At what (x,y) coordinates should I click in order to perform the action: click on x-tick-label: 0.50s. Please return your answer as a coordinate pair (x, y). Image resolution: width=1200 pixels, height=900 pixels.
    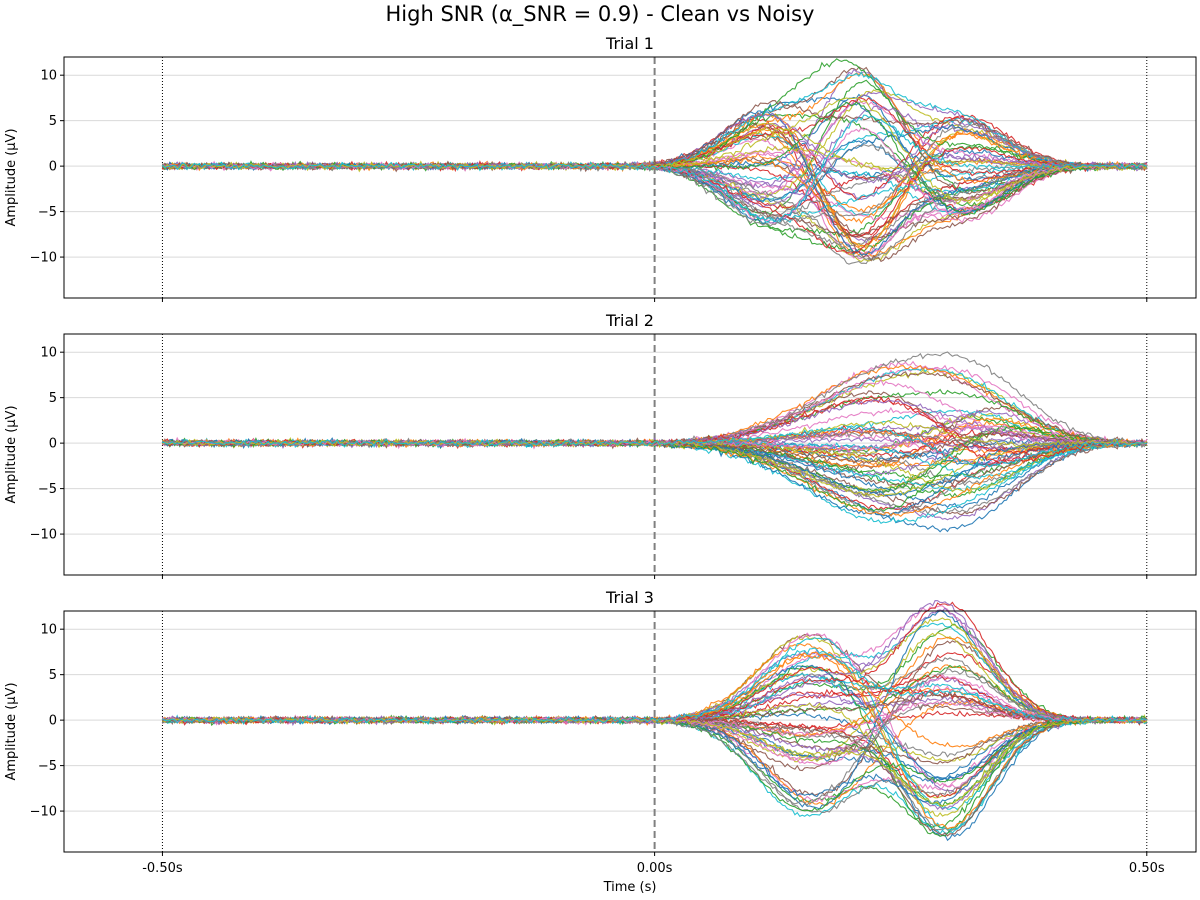
    Looking at the image, I should click on (1147, 868).